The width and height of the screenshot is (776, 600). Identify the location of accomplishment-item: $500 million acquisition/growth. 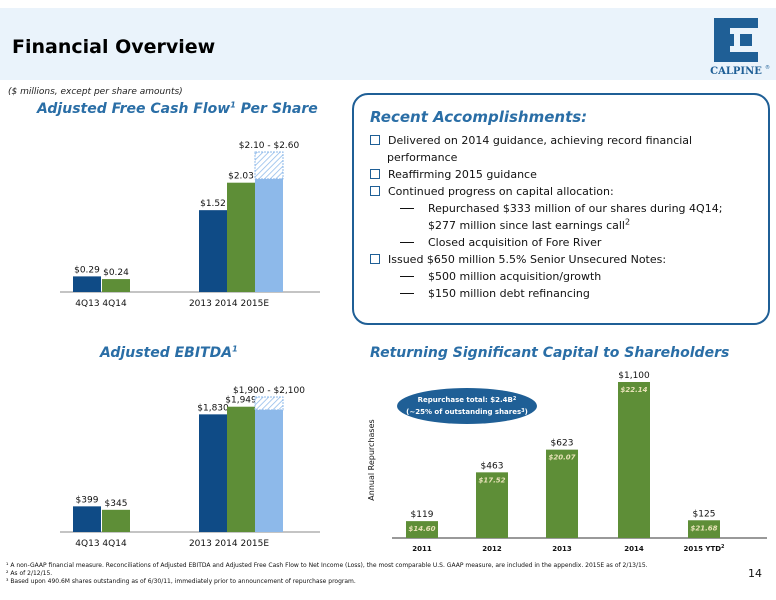
(500, 276).